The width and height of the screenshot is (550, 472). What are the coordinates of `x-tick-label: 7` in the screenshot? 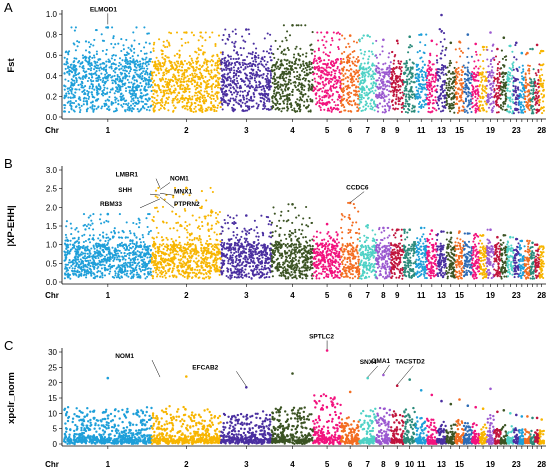 It's located at (367, 130).